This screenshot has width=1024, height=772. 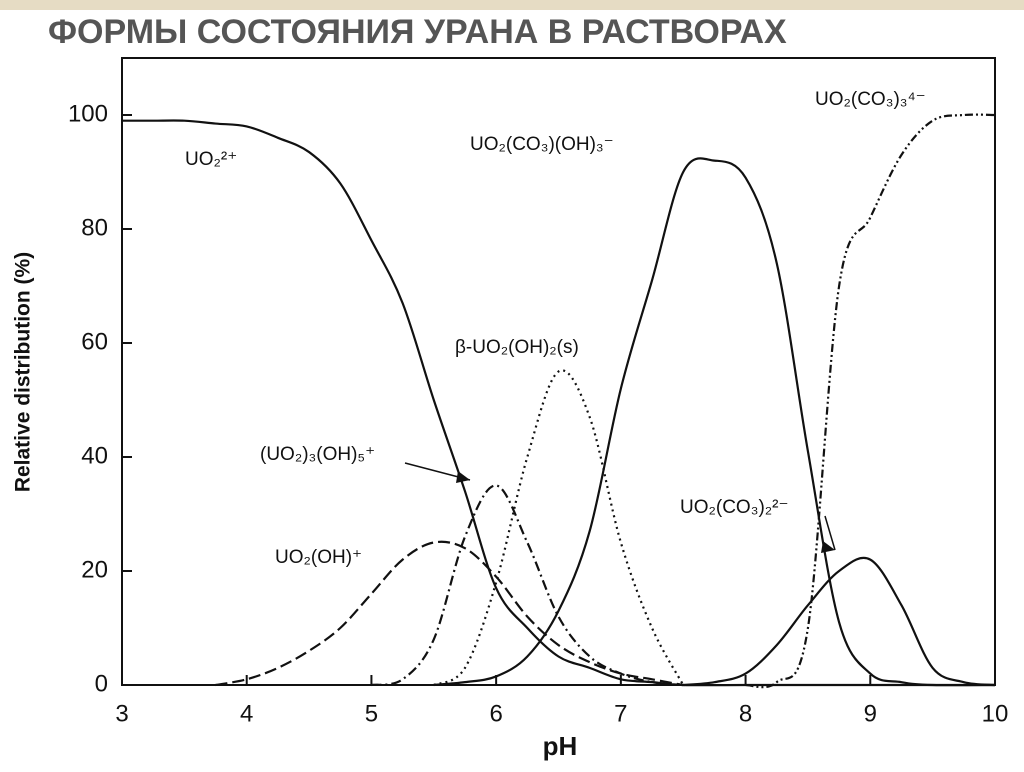 What do you see at coordinates (211, 159) in the screenshot?
I see `series-label: UO₂²⁺` at bounding box center [211, 159].